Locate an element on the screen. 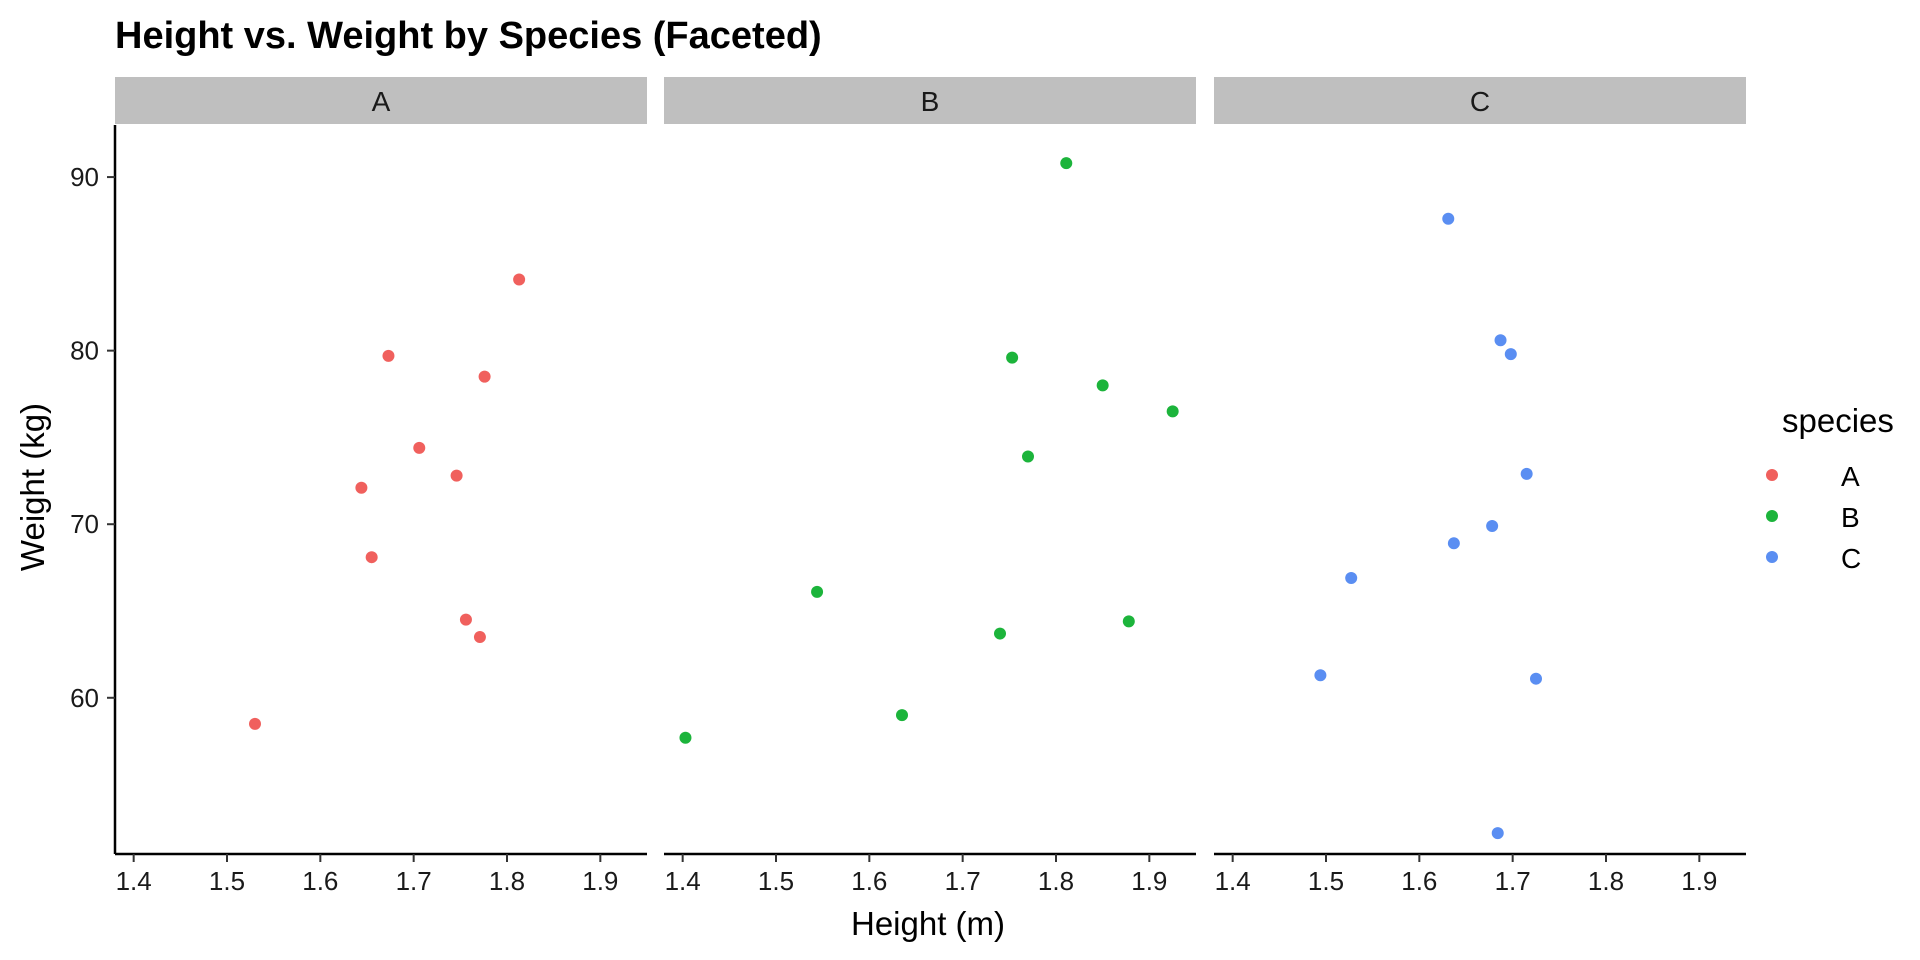 The width and height of the screenshot is (1920, 960). facet-strip-label: B is located at coordinates (930, 101).